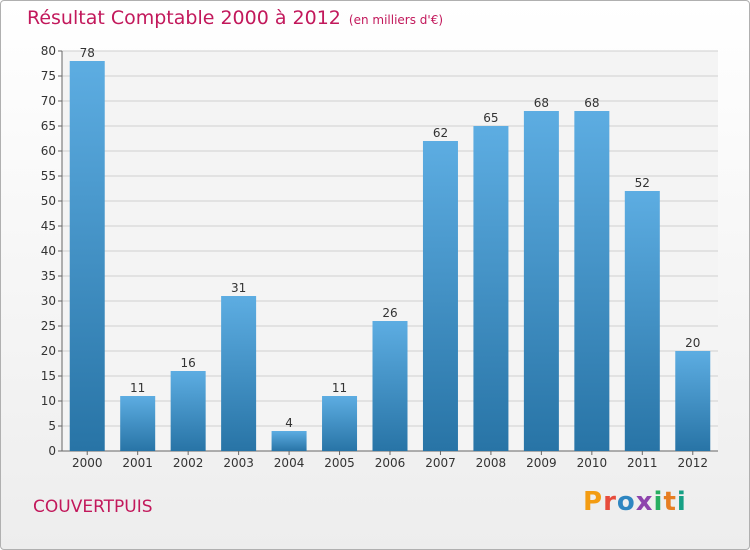 This screenshot has height=550, width=750. I want to click on y-tick-label: 50, so click(48, 201).